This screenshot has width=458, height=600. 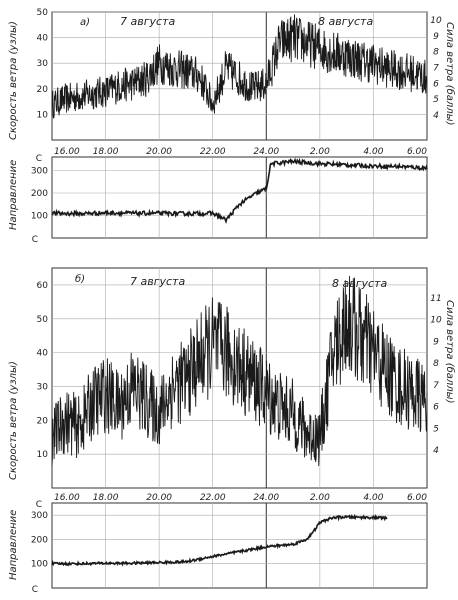 I want to click on beaufort-tick-label: 11, so click(x=435, y=299).